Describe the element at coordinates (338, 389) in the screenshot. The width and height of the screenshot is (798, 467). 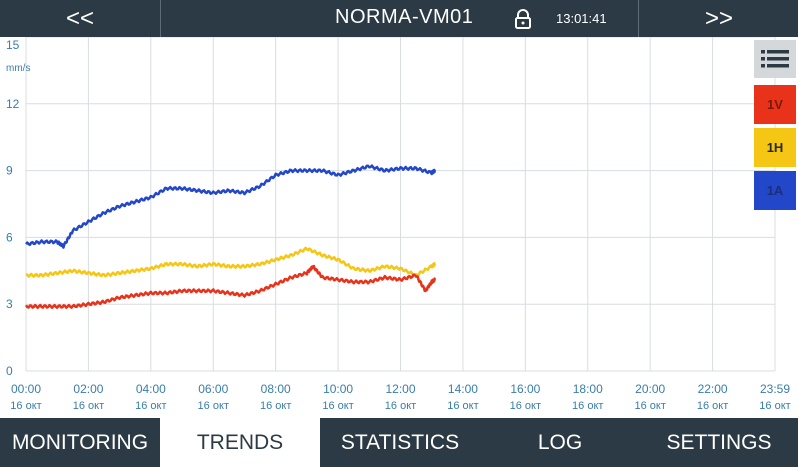
I see `x-tick-time: 10:00` at that location.